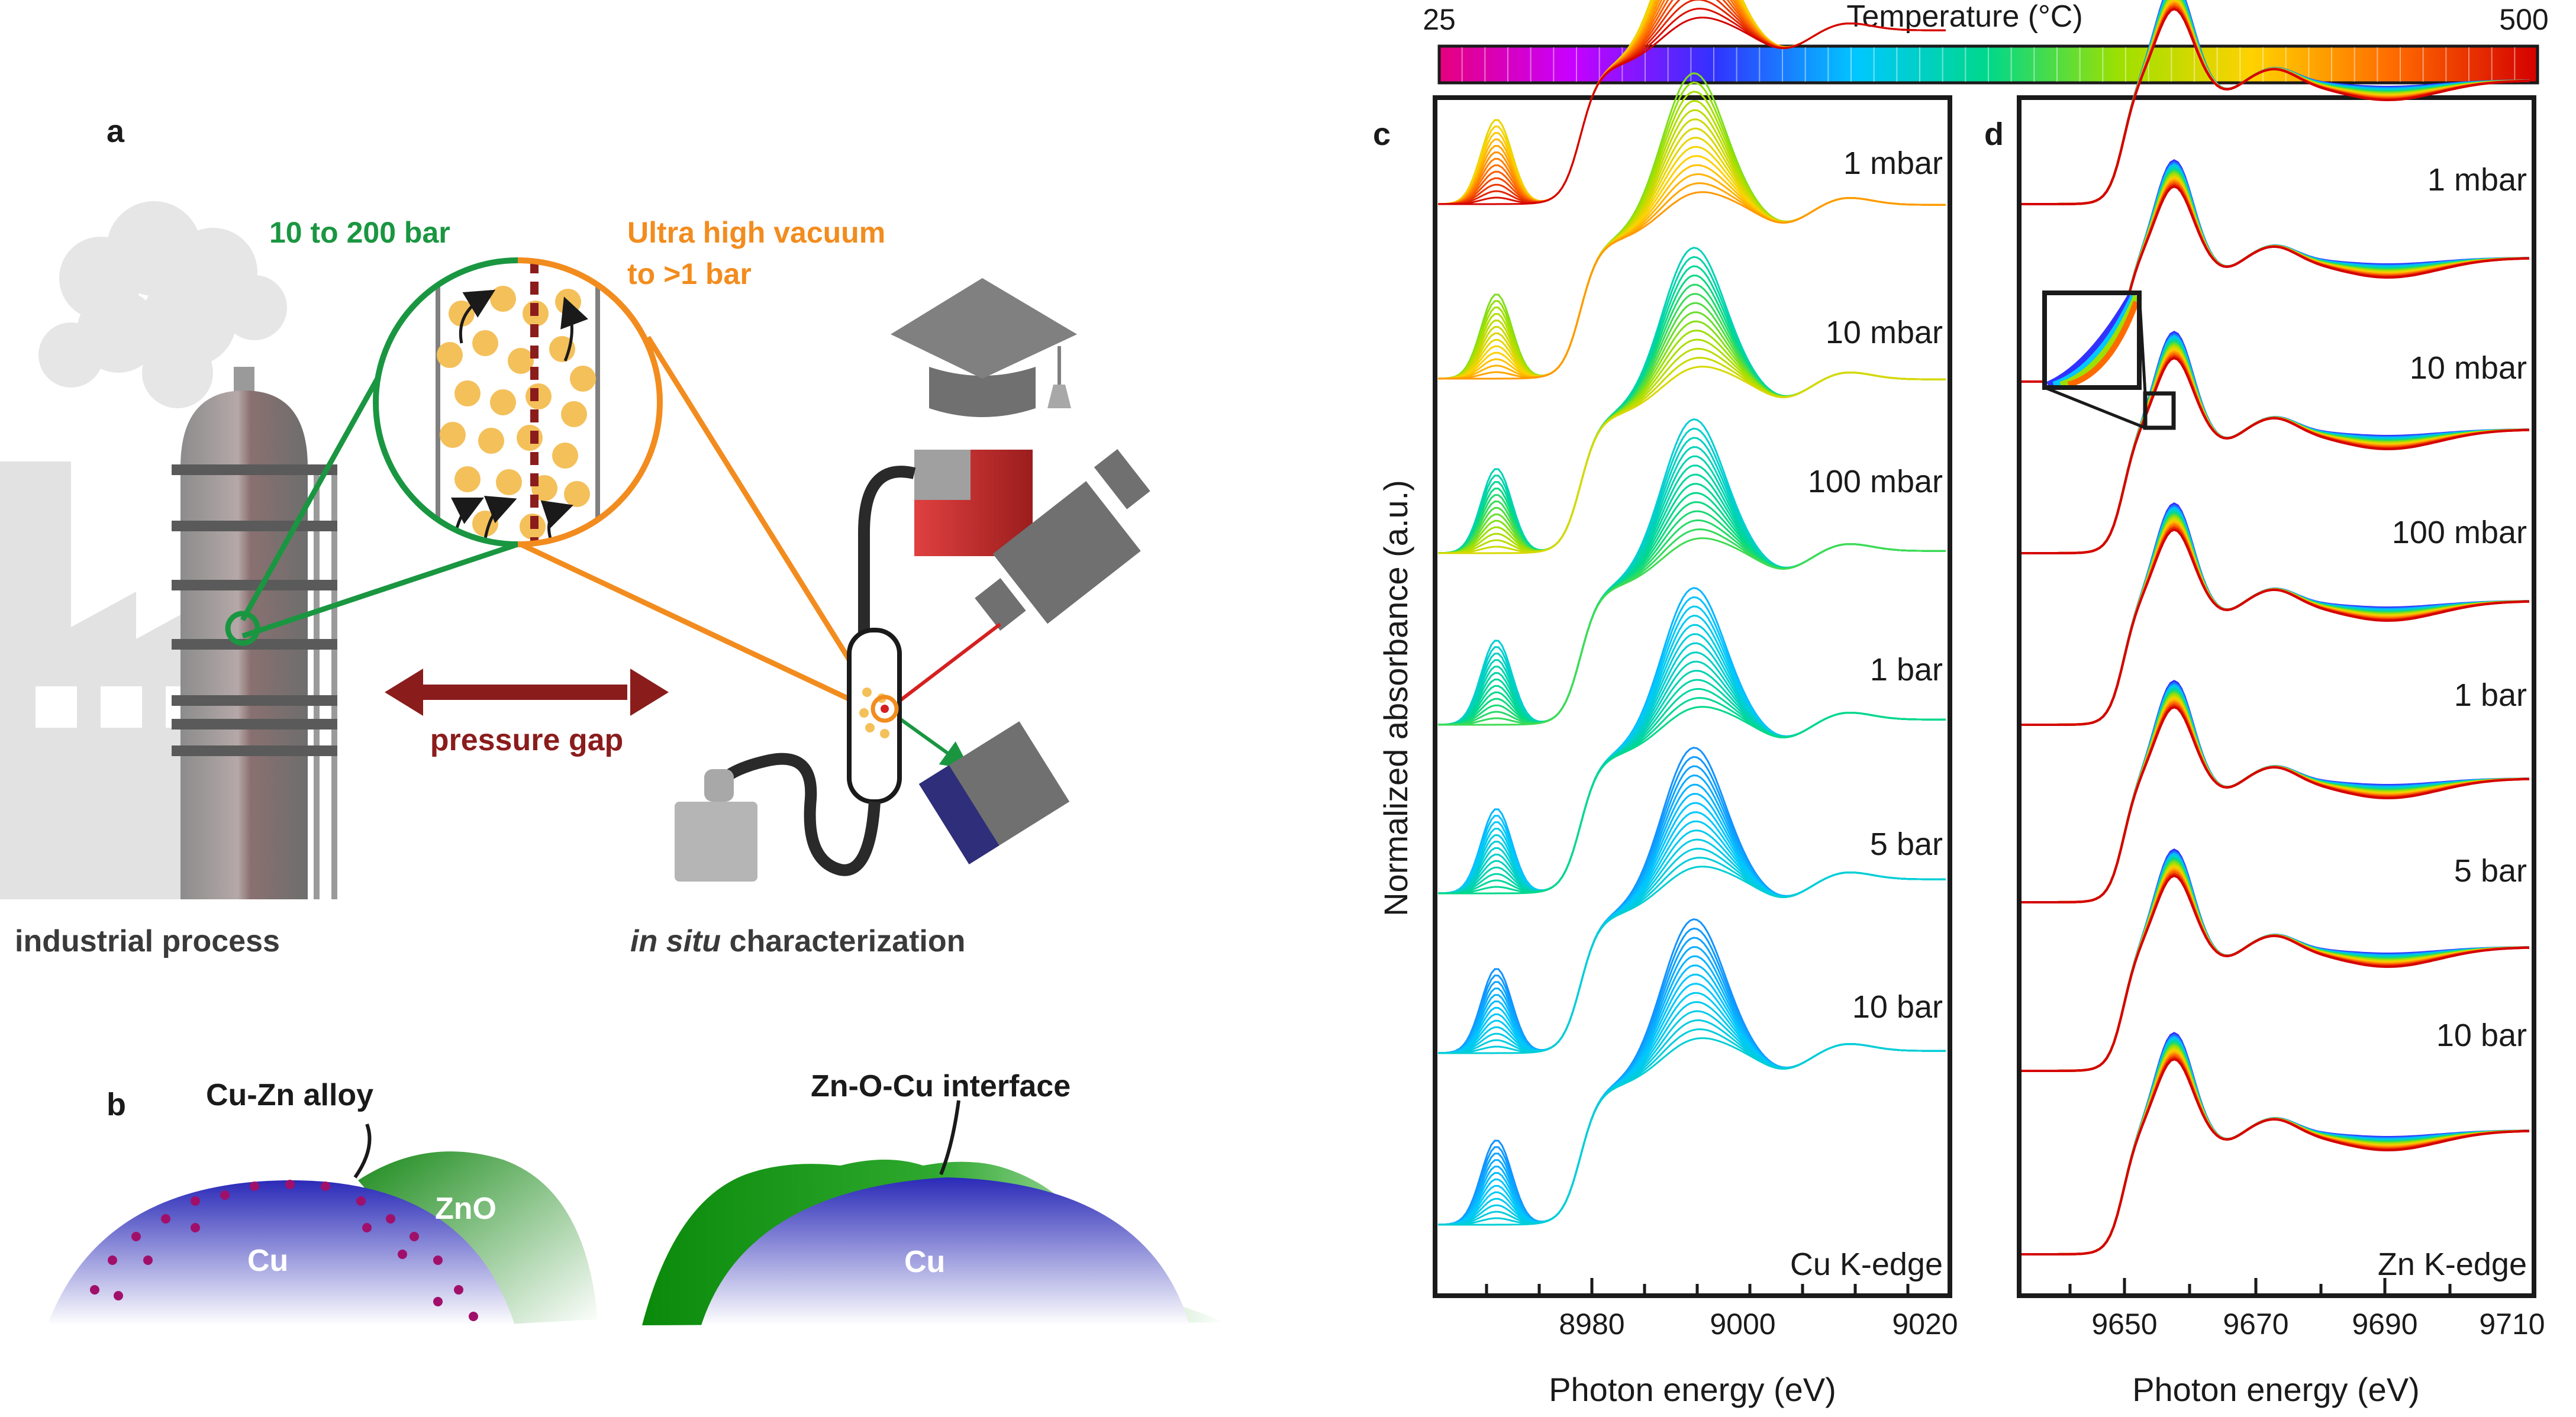 The width and height of the screenshot is (2576, 1417). What do you see at coordinates (874, 716) in the screenshot?
I see `in-situ-cell-icon` at bounding box center [874, 716].